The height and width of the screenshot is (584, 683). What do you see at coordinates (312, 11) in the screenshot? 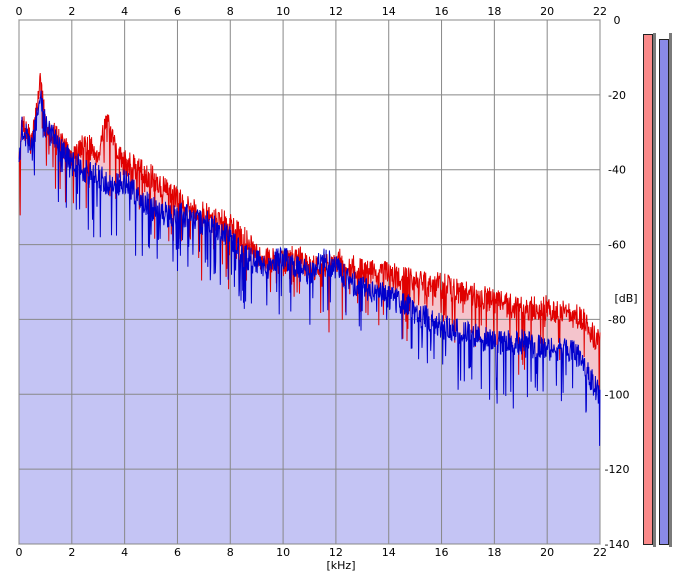
I see `x-axis-top-ticks: 0 2 4 6 8 10 12 14 16 18 20 22` at bounding box center [312, 11].